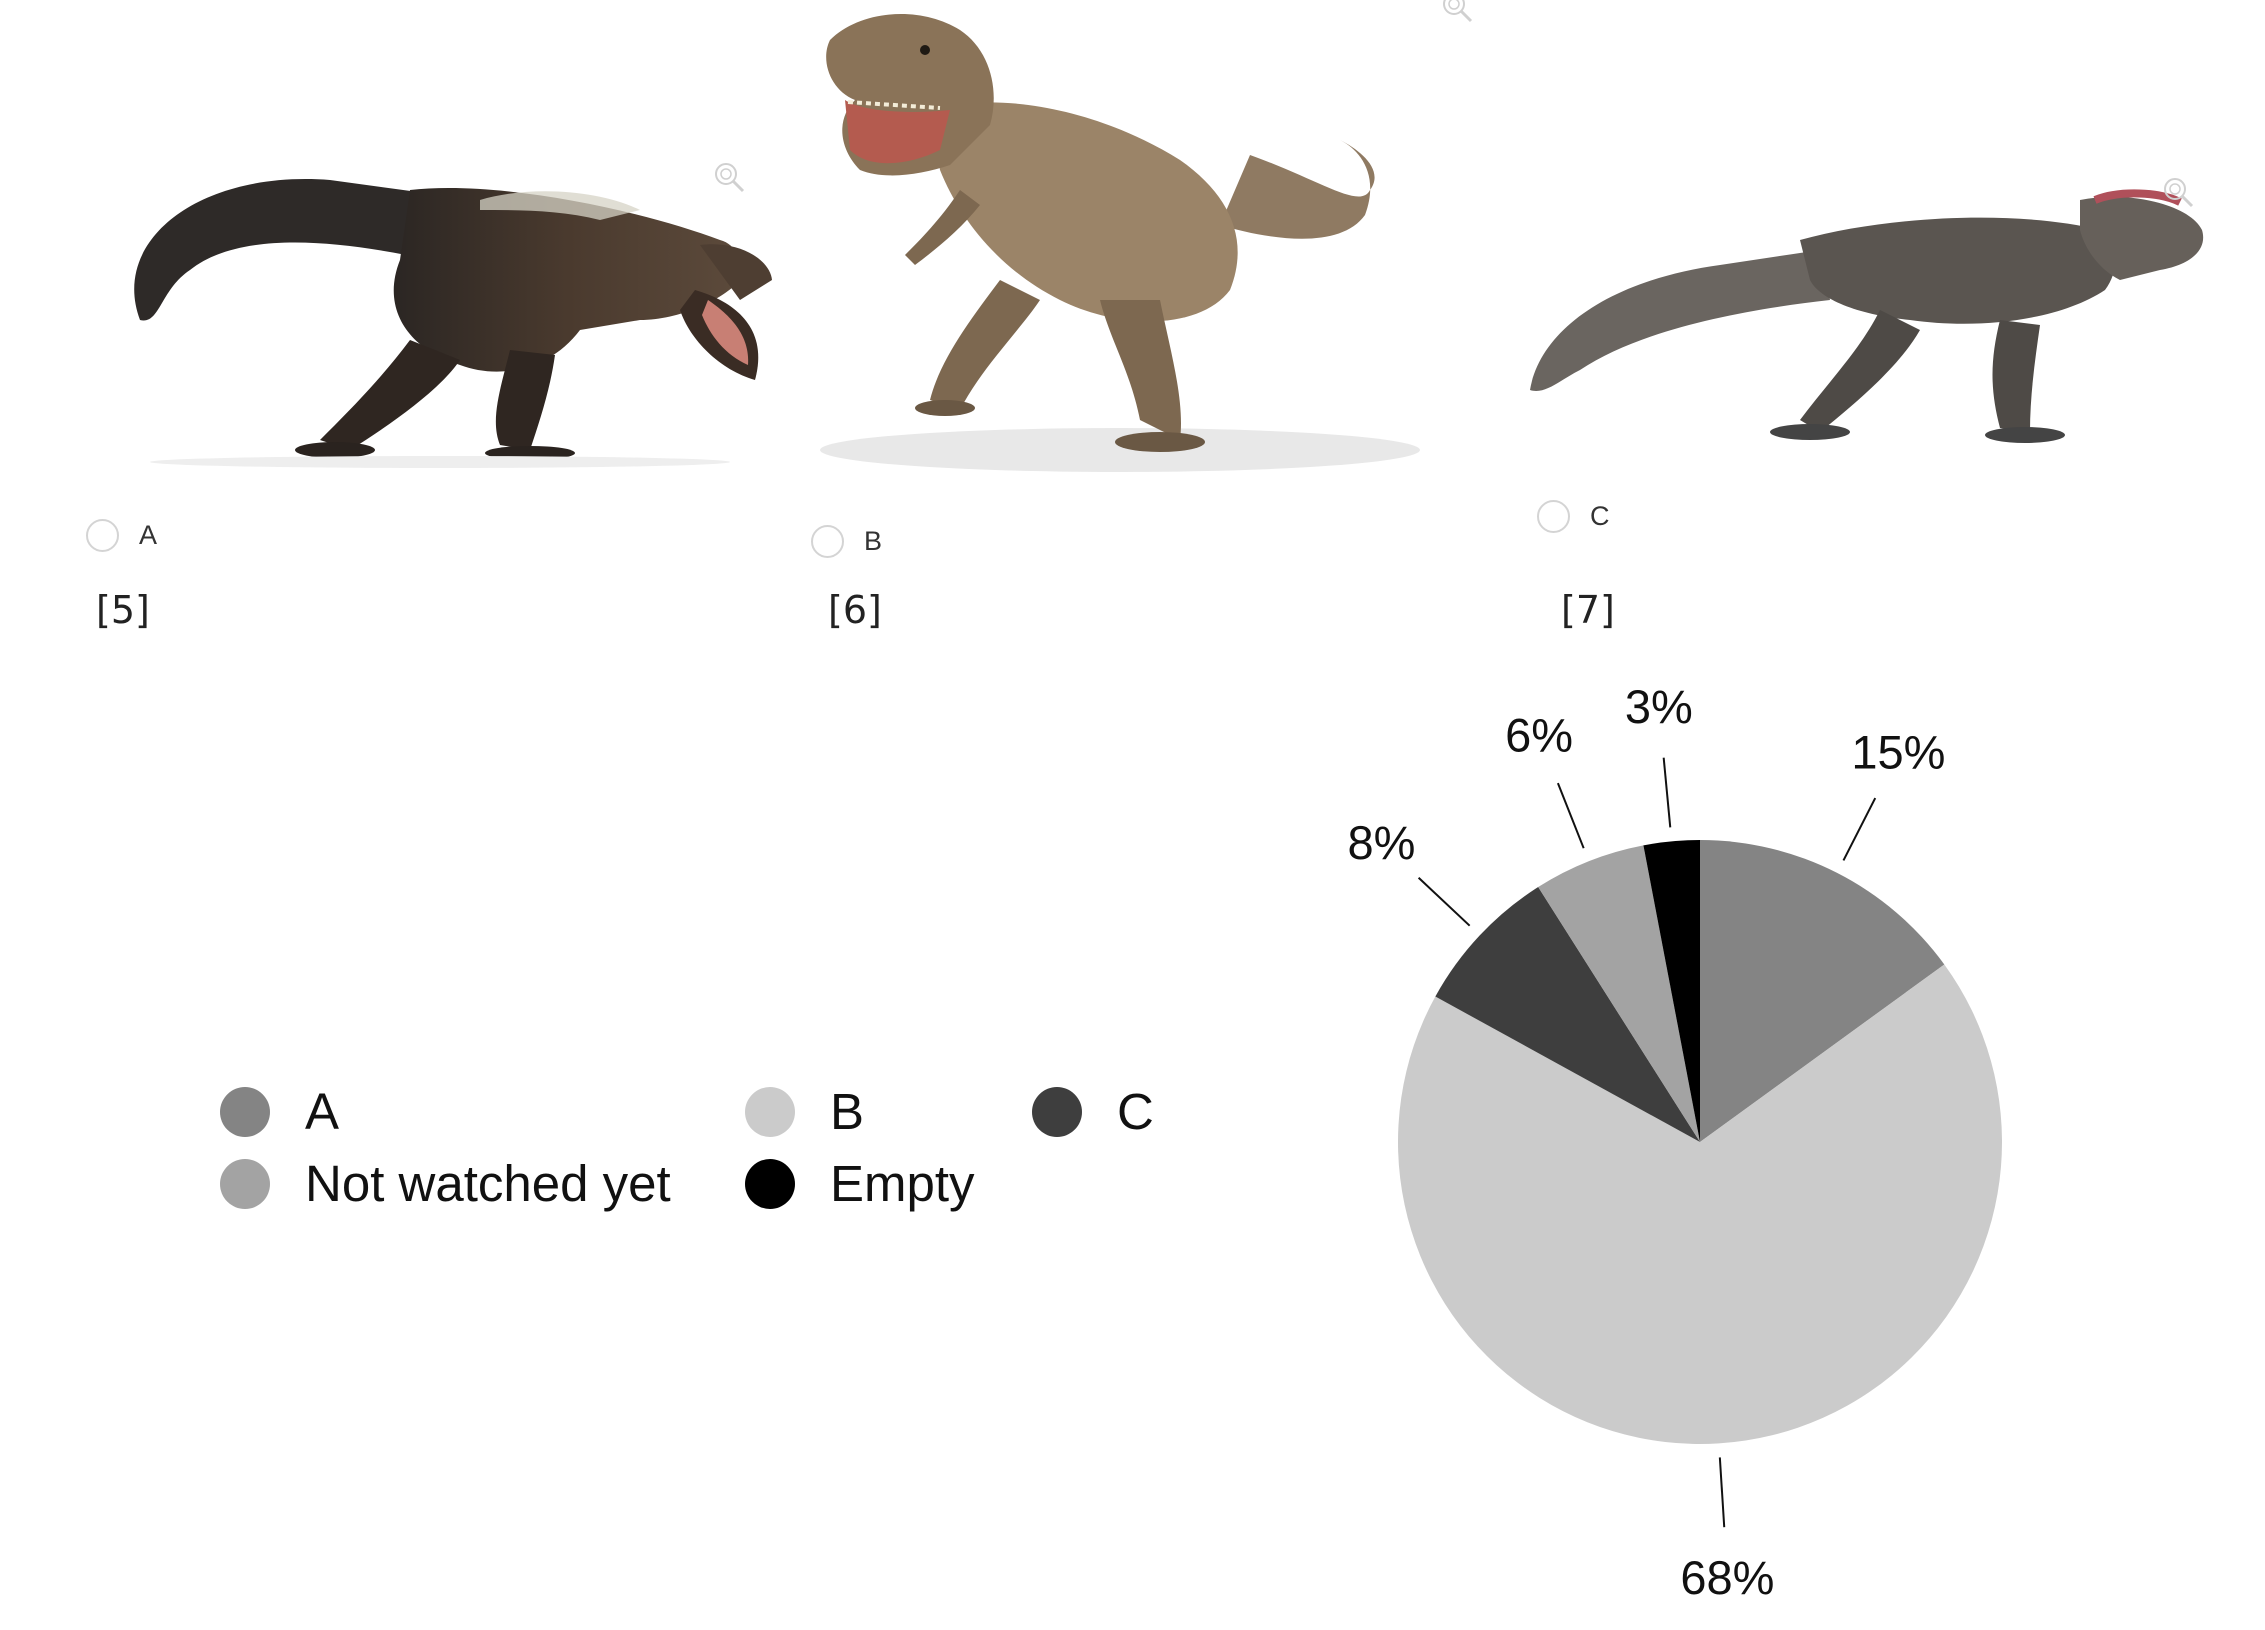 The image size is (2265, 1630). I want to click on option-card-c, so click(1870, 320).